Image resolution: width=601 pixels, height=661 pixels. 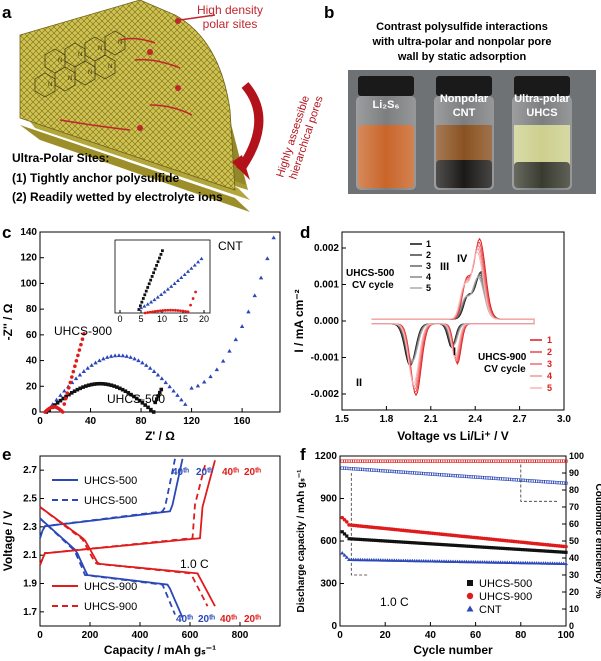 I want to click on plot-f-y2-ticks: 0 10 20 30 40 50 60 70 80 90 100, so click(x=573, y=541).